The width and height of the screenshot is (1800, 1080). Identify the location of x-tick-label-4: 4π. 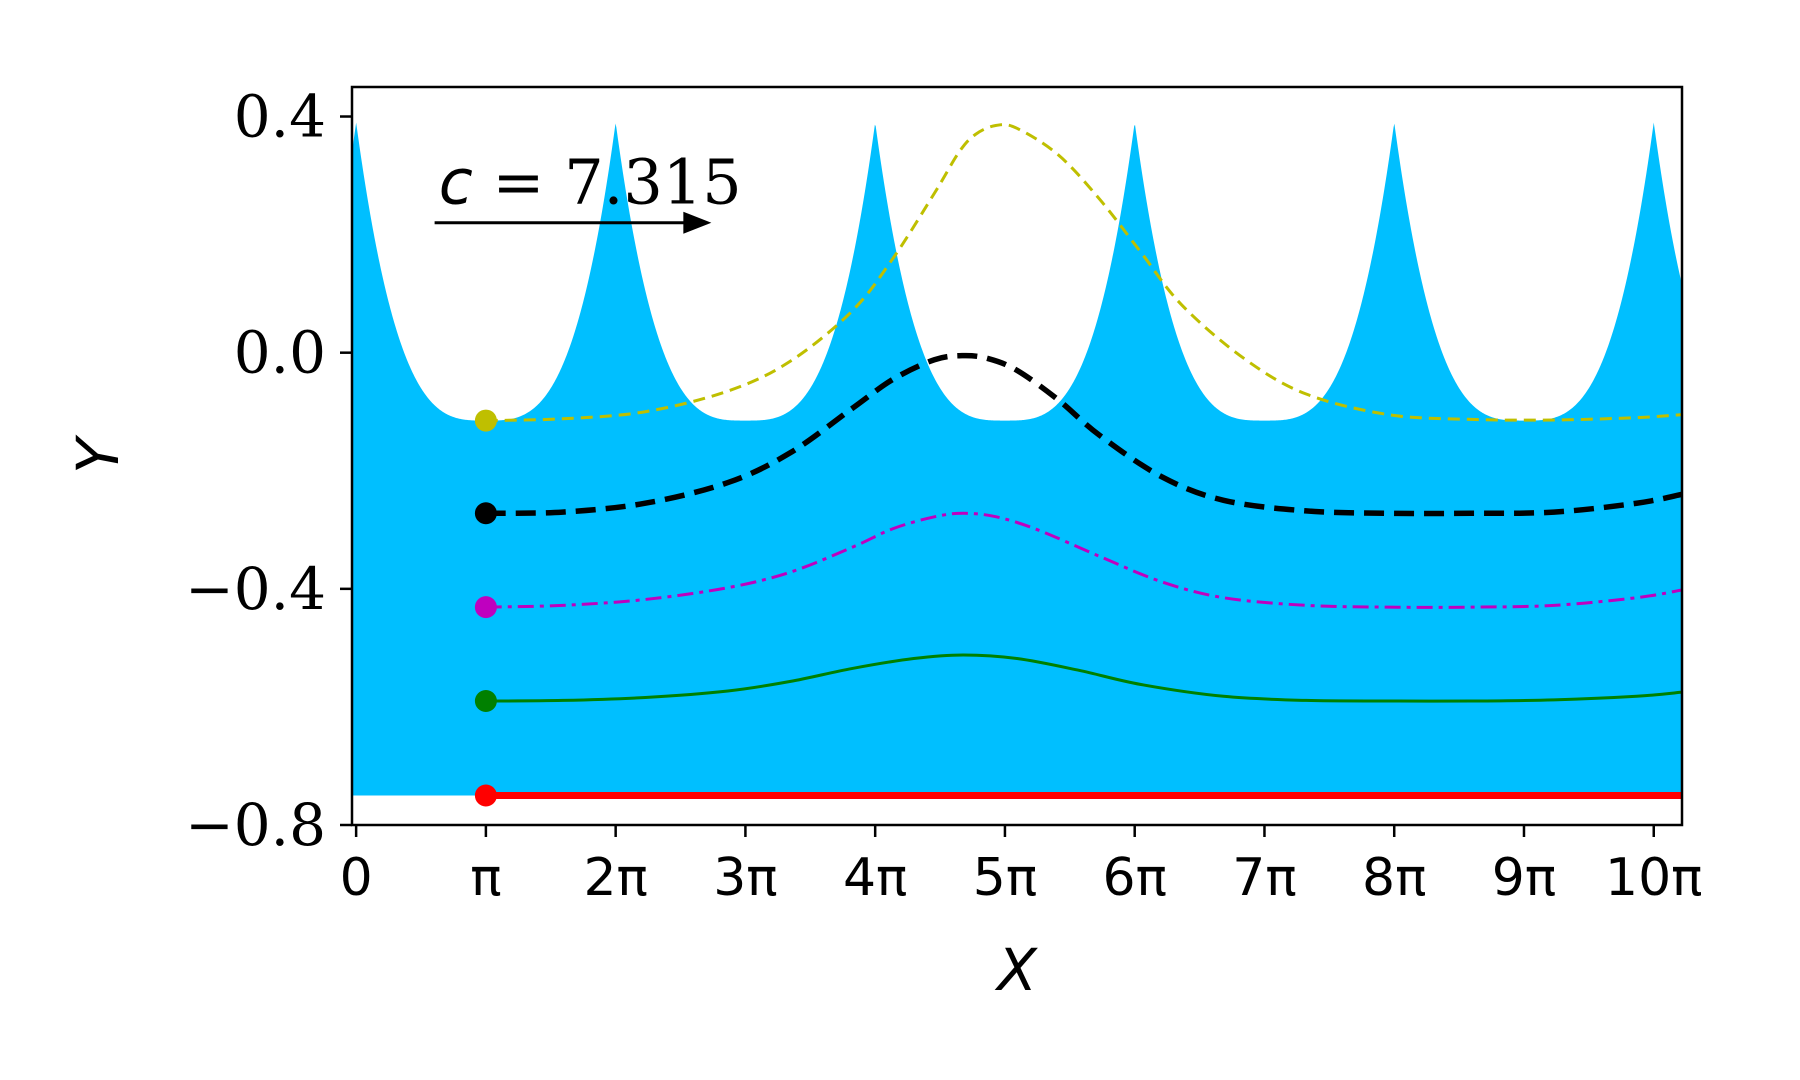
(875, 878).